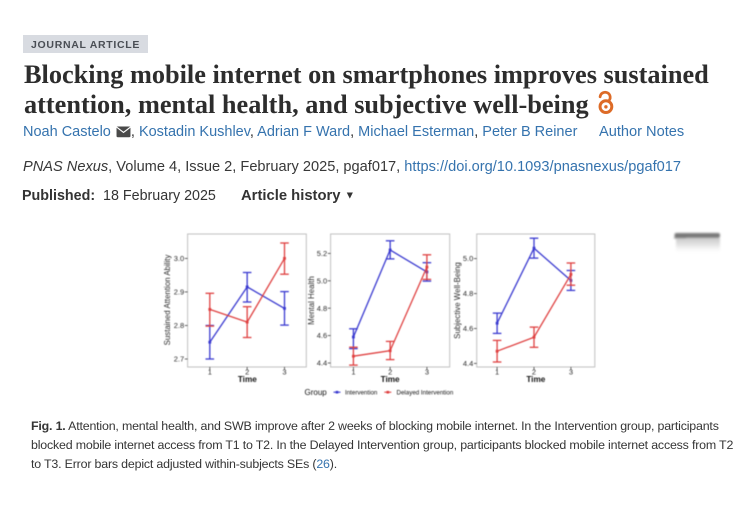 Image resolution: width=746 pixels, height=506 pixels. Describe the element at coordinates (179, 258) in the screenshot. I see `svg-text: 3.0` at that location.